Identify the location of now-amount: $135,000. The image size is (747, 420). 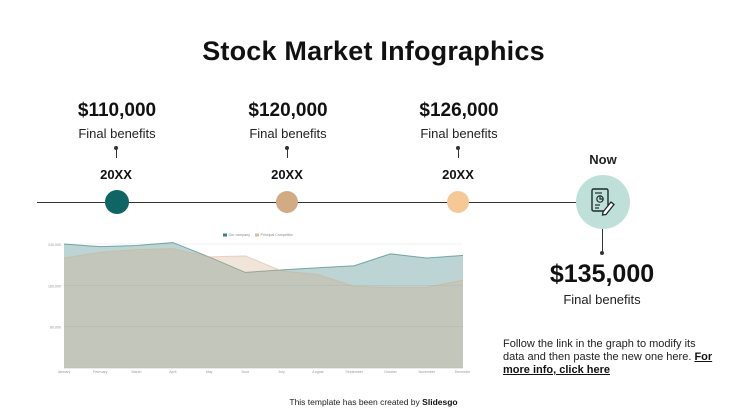
(602, 274).